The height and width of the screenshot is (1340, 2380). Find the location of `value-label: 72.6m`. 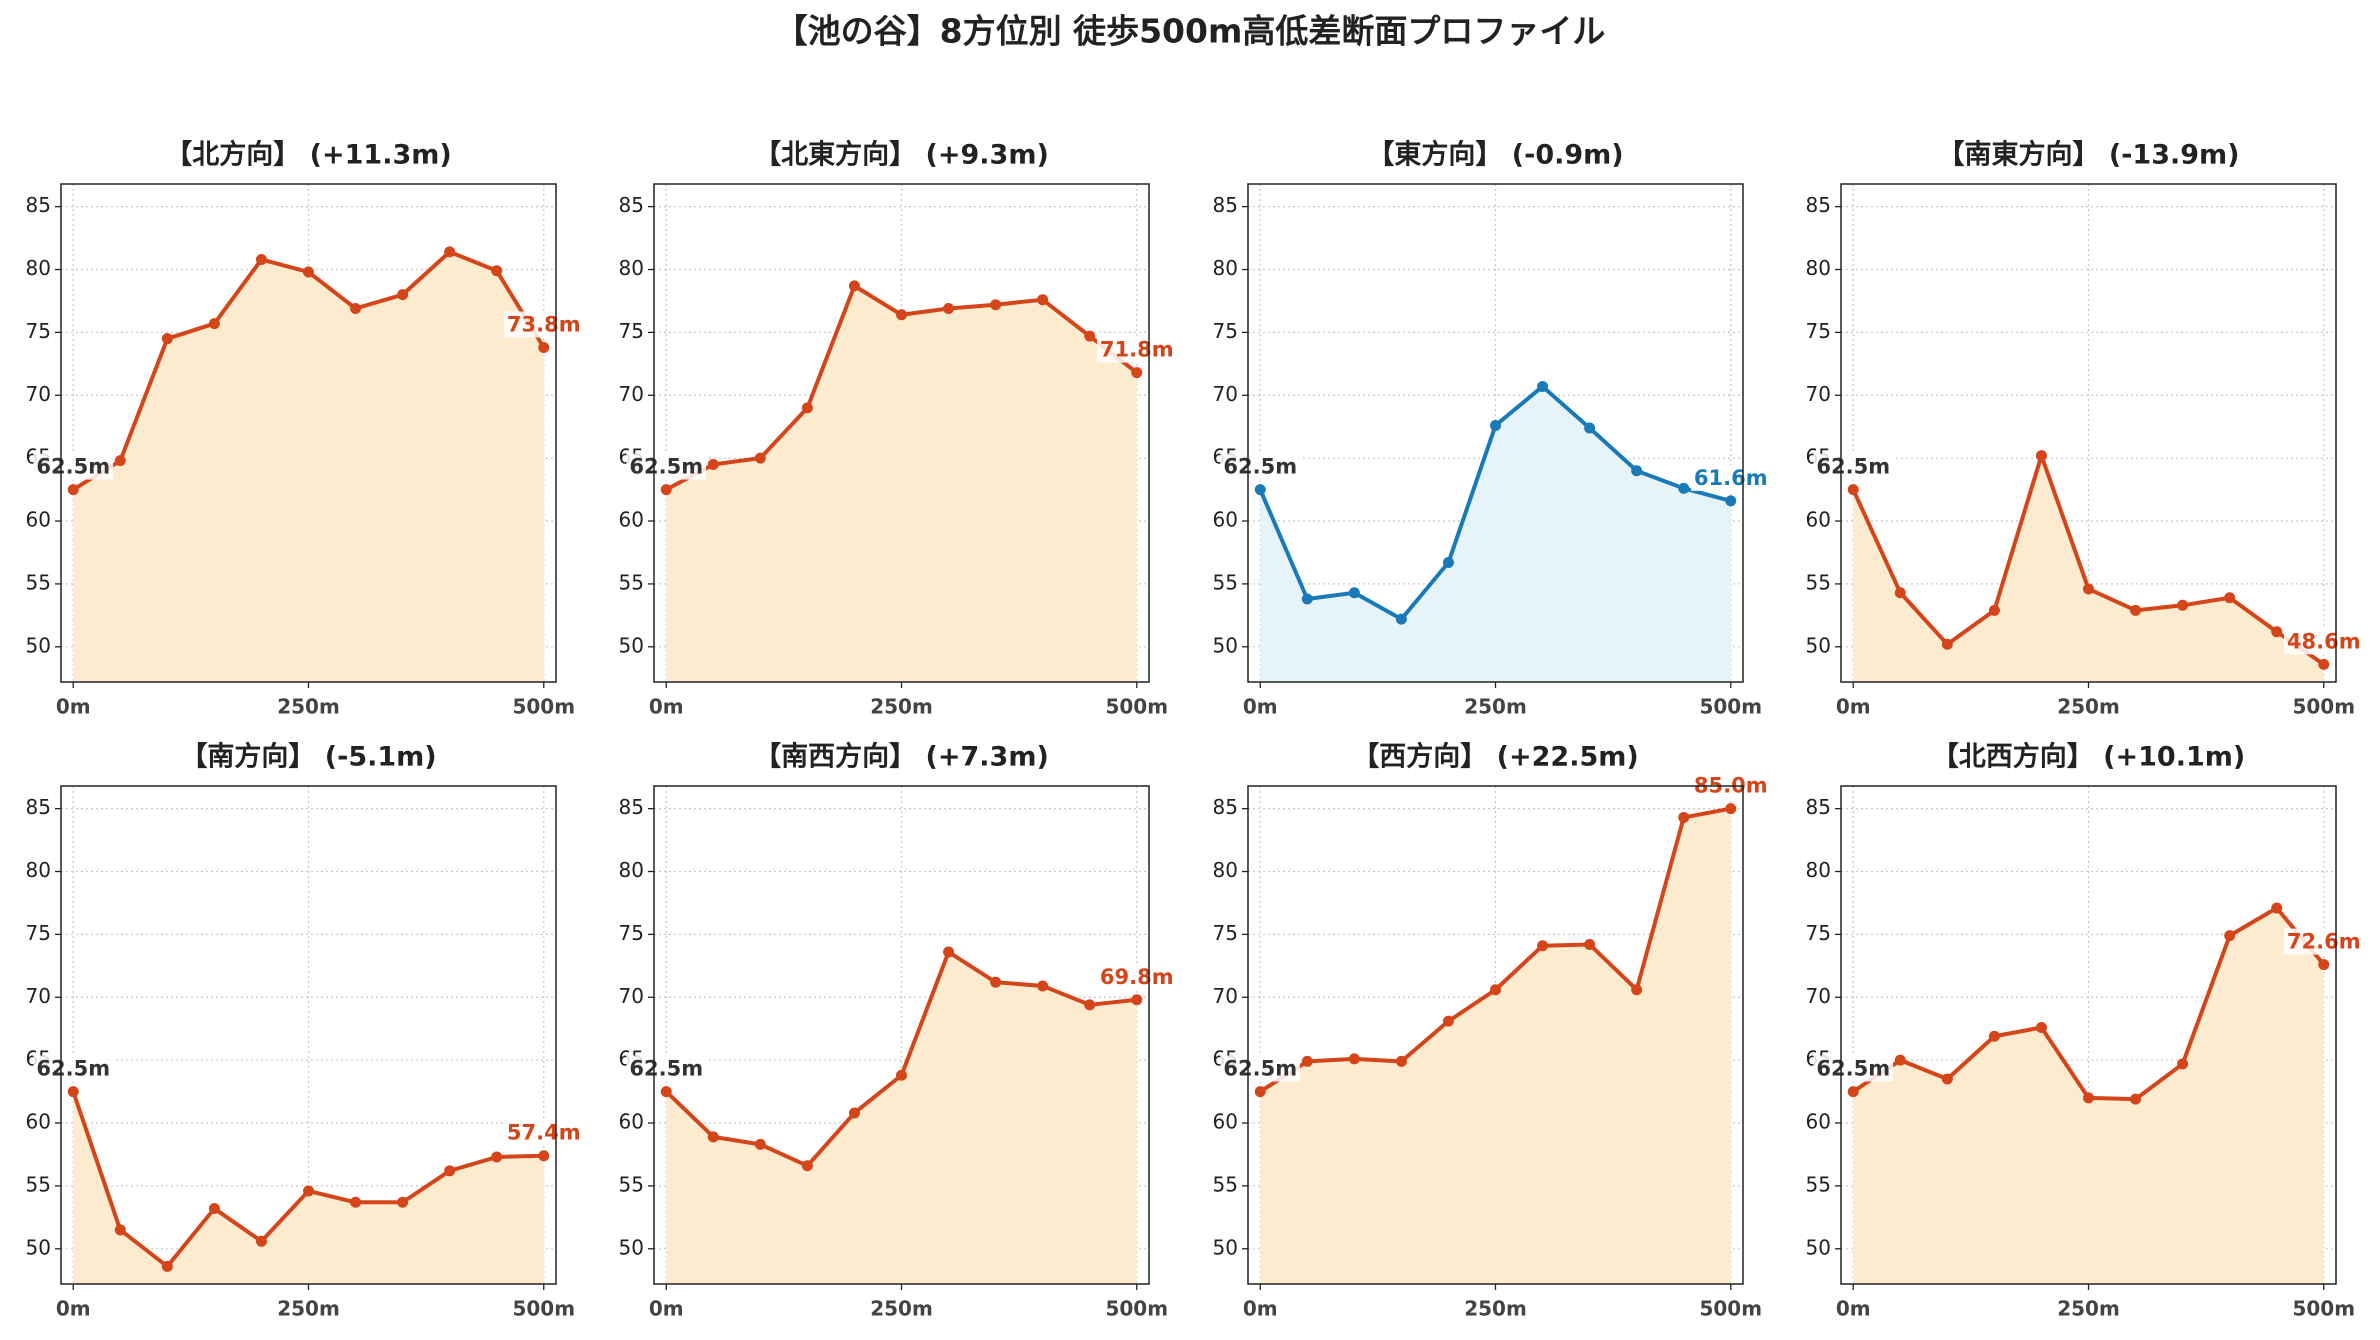

value-label: 72.6m is located at coordinates (2324, 942).